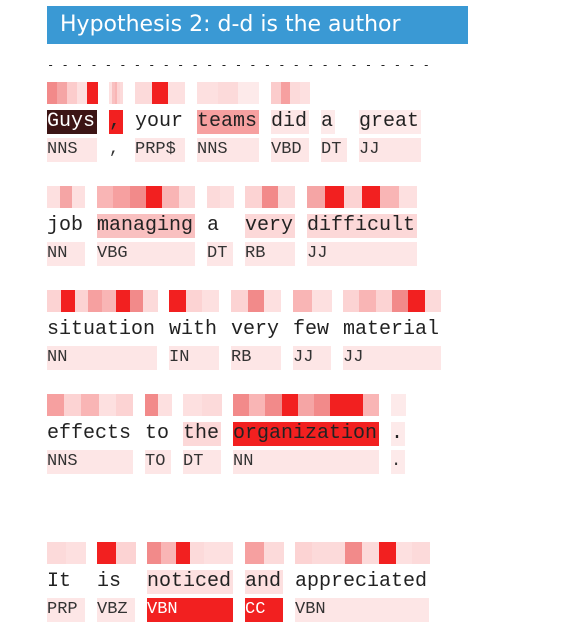 The image size is (569, 629). What do you see at coordinates (228, 122) in the screenshot?
I see `token-word: teams` at bounding box center [228, 122].